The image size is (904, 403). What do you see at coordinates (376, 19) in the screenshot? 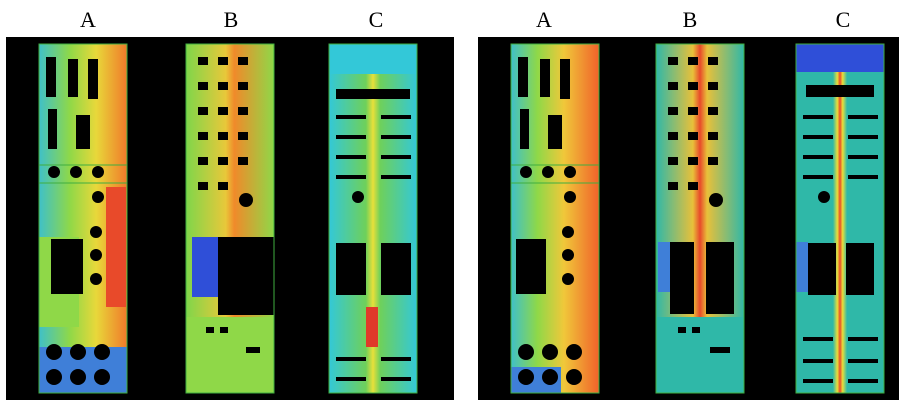
I see `label-left-c: C` at bounding box center [376, 19].